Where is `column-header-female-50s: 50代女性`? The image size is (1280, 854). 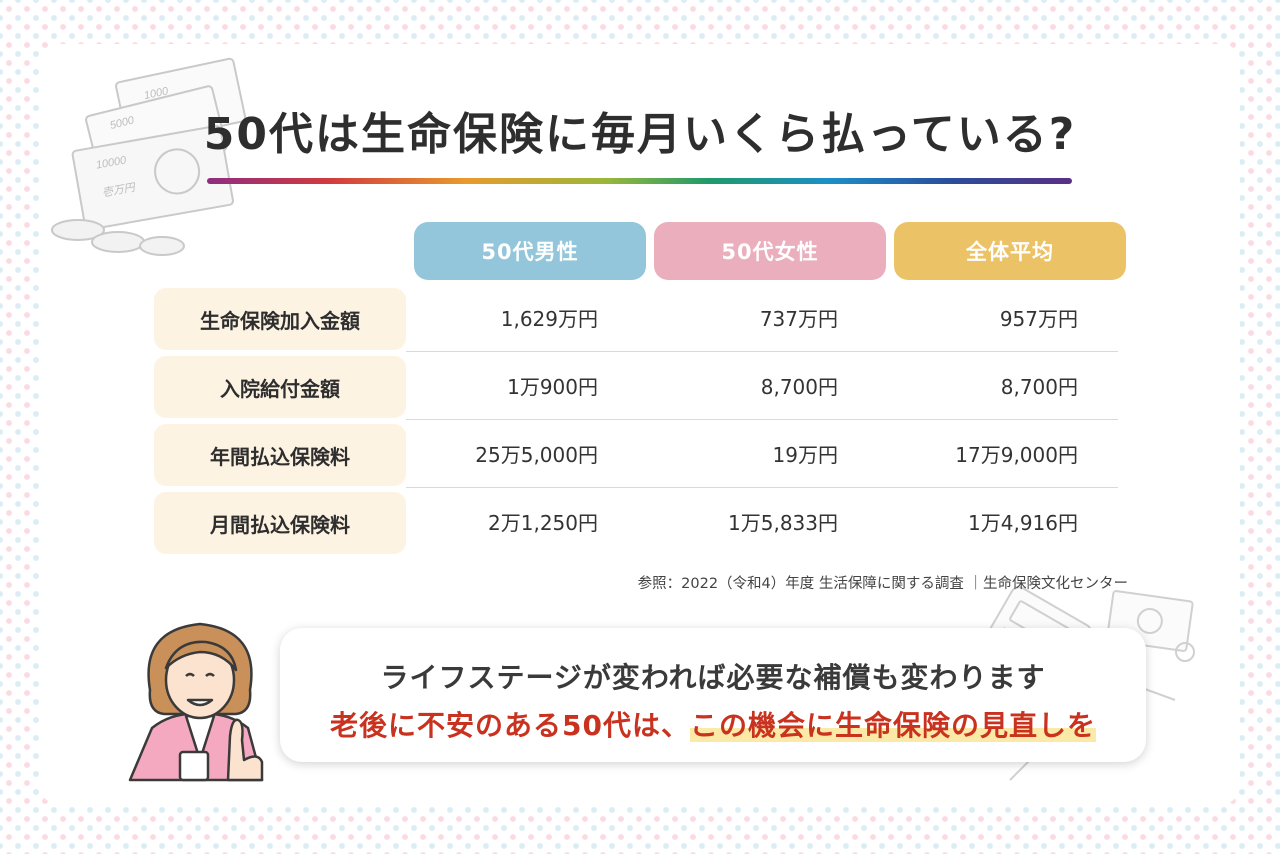
column-header-female-50s: 50代女性 is located at coordinates (770, 251).